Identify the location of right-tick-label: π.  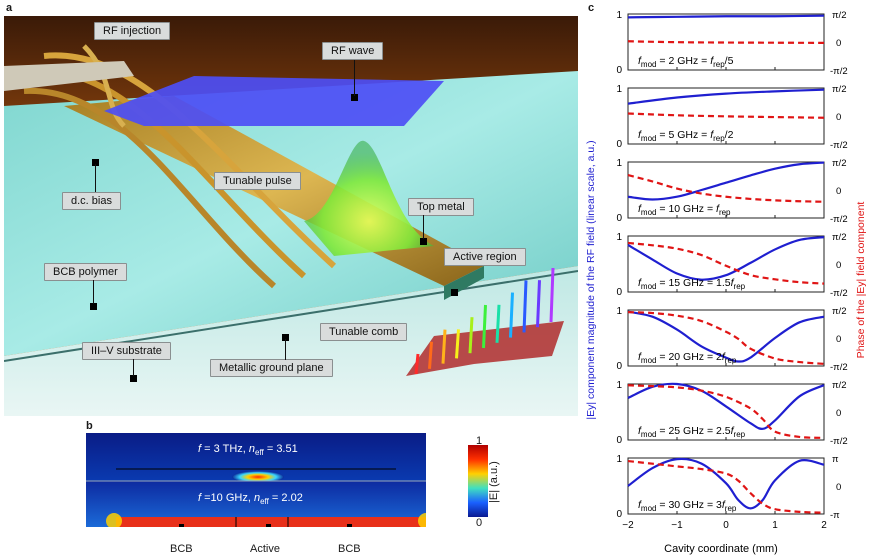
(835, 459).